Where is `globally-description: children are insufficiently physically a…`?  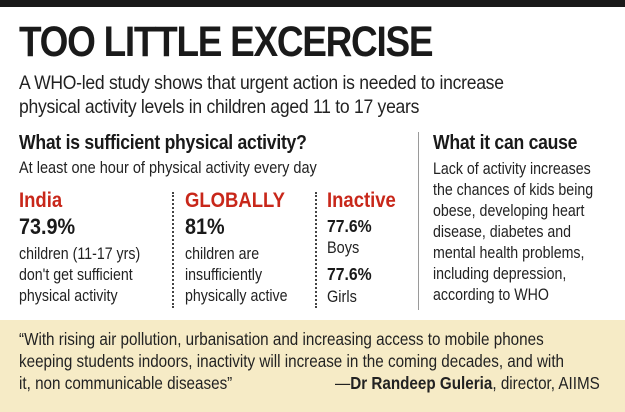
globally-description: children are insufficiently physically a… is located at coordinates (244, 275).